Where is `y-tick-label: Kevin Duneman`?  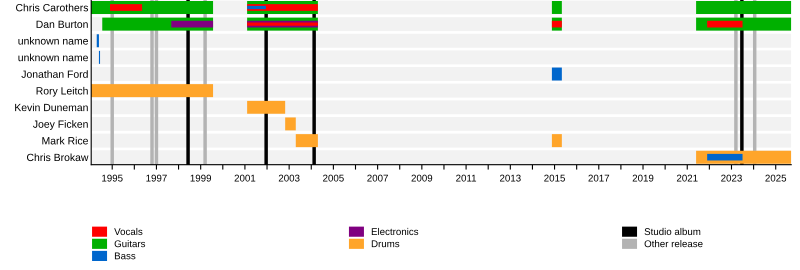 y-tick-label: Kevin Duneman is located at coordinates (51, 108).